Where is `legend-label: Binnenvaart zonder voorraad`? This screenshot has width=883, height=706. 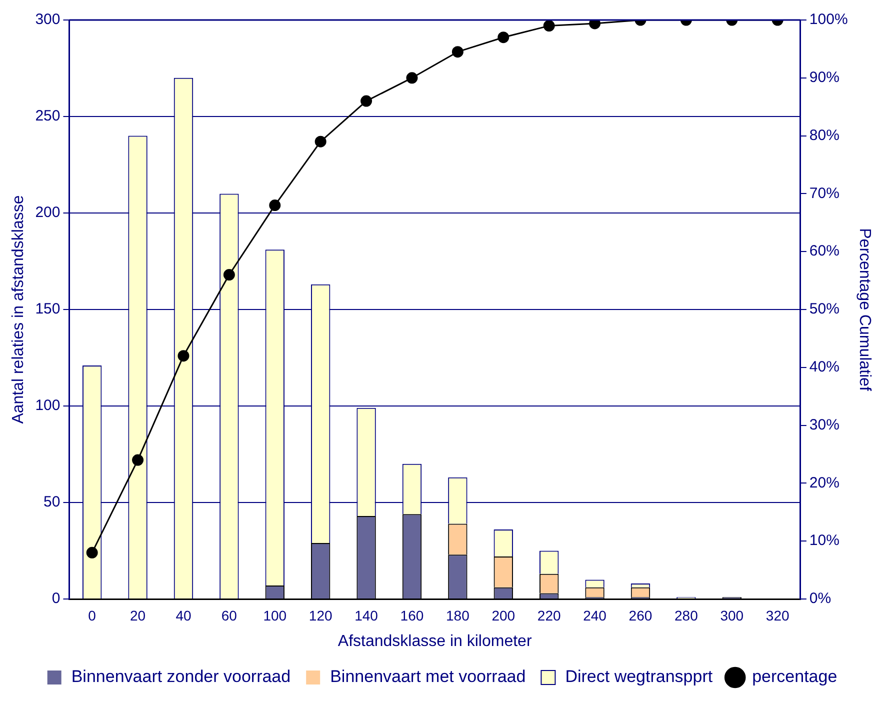
legend-label: Binnenvaart zonder voorraad is located at coordinates (181, 676).